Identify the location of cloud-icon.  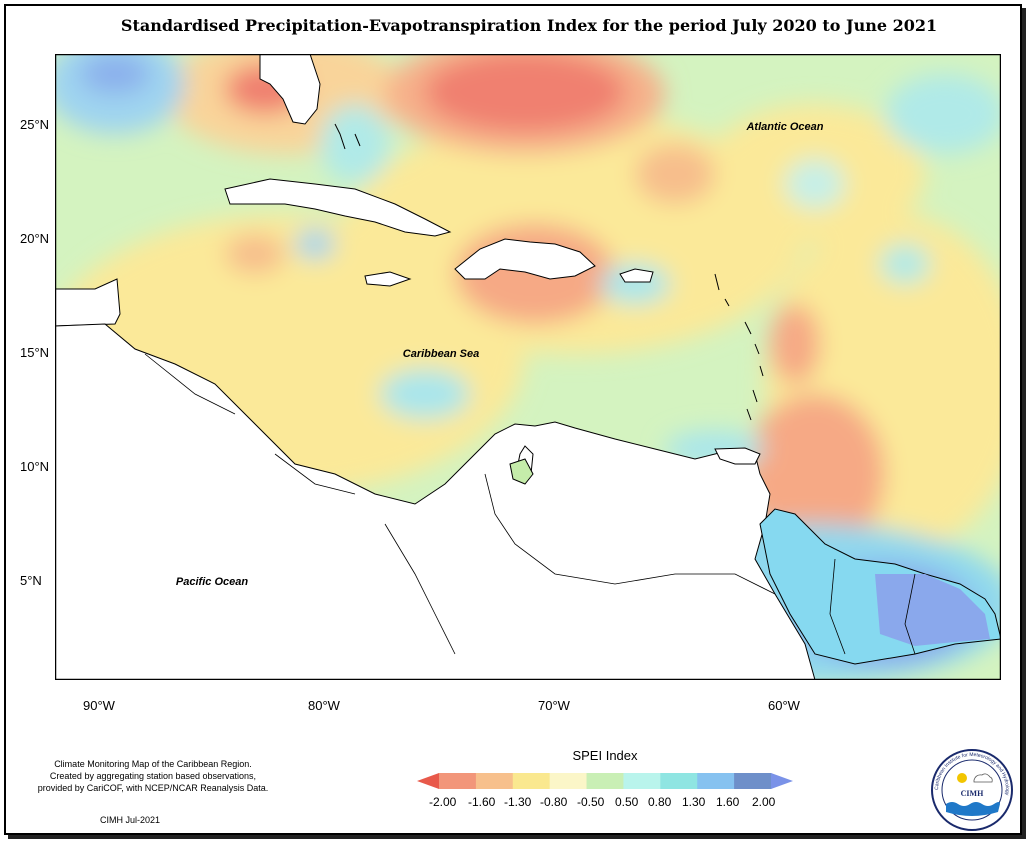
(983, 778).